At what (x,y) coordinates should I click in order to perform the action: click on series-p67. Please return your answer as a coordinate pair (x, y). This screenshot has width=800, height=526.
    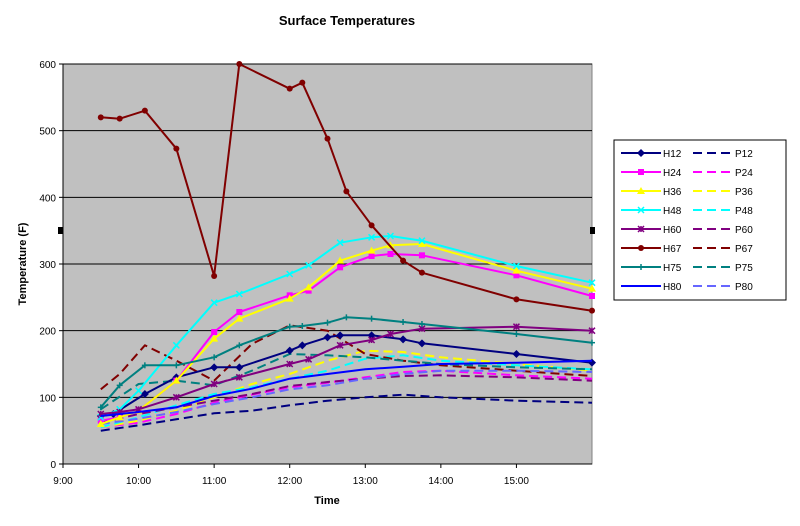
    Looking at the image, I should click on (346, 357).